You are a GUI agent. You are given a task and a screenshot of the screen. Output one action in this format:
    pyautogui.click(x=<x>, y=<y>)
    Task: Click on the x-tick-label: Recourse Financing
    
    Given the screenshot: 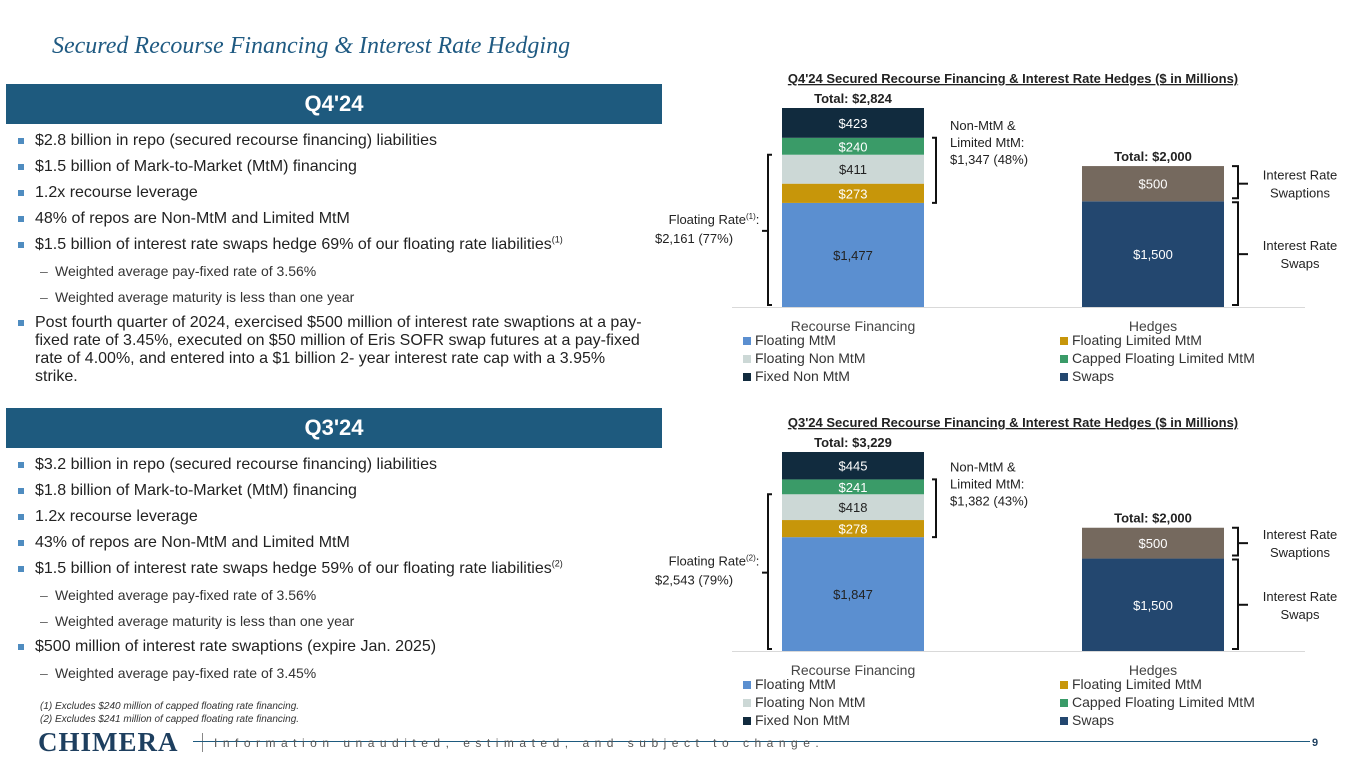 What is the action you would take?
    pyautogui.click(x=853, y=670)
    